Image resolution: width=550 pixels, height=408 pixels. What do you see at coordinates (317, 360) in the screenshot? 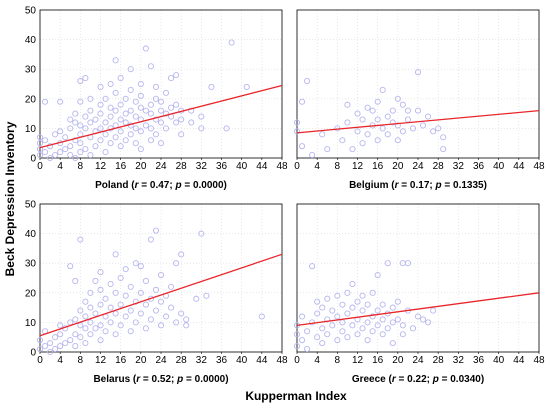
I see `x-tick-label-greece-1: 4` at bounding box center [317, 360].